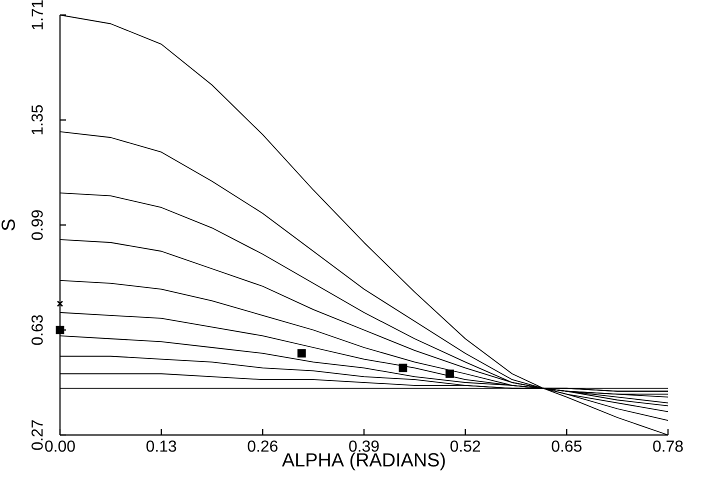  Describe the element at coordinates (465, 446) in the screenshot. I see `x-tick-label: 0.52` at that location.